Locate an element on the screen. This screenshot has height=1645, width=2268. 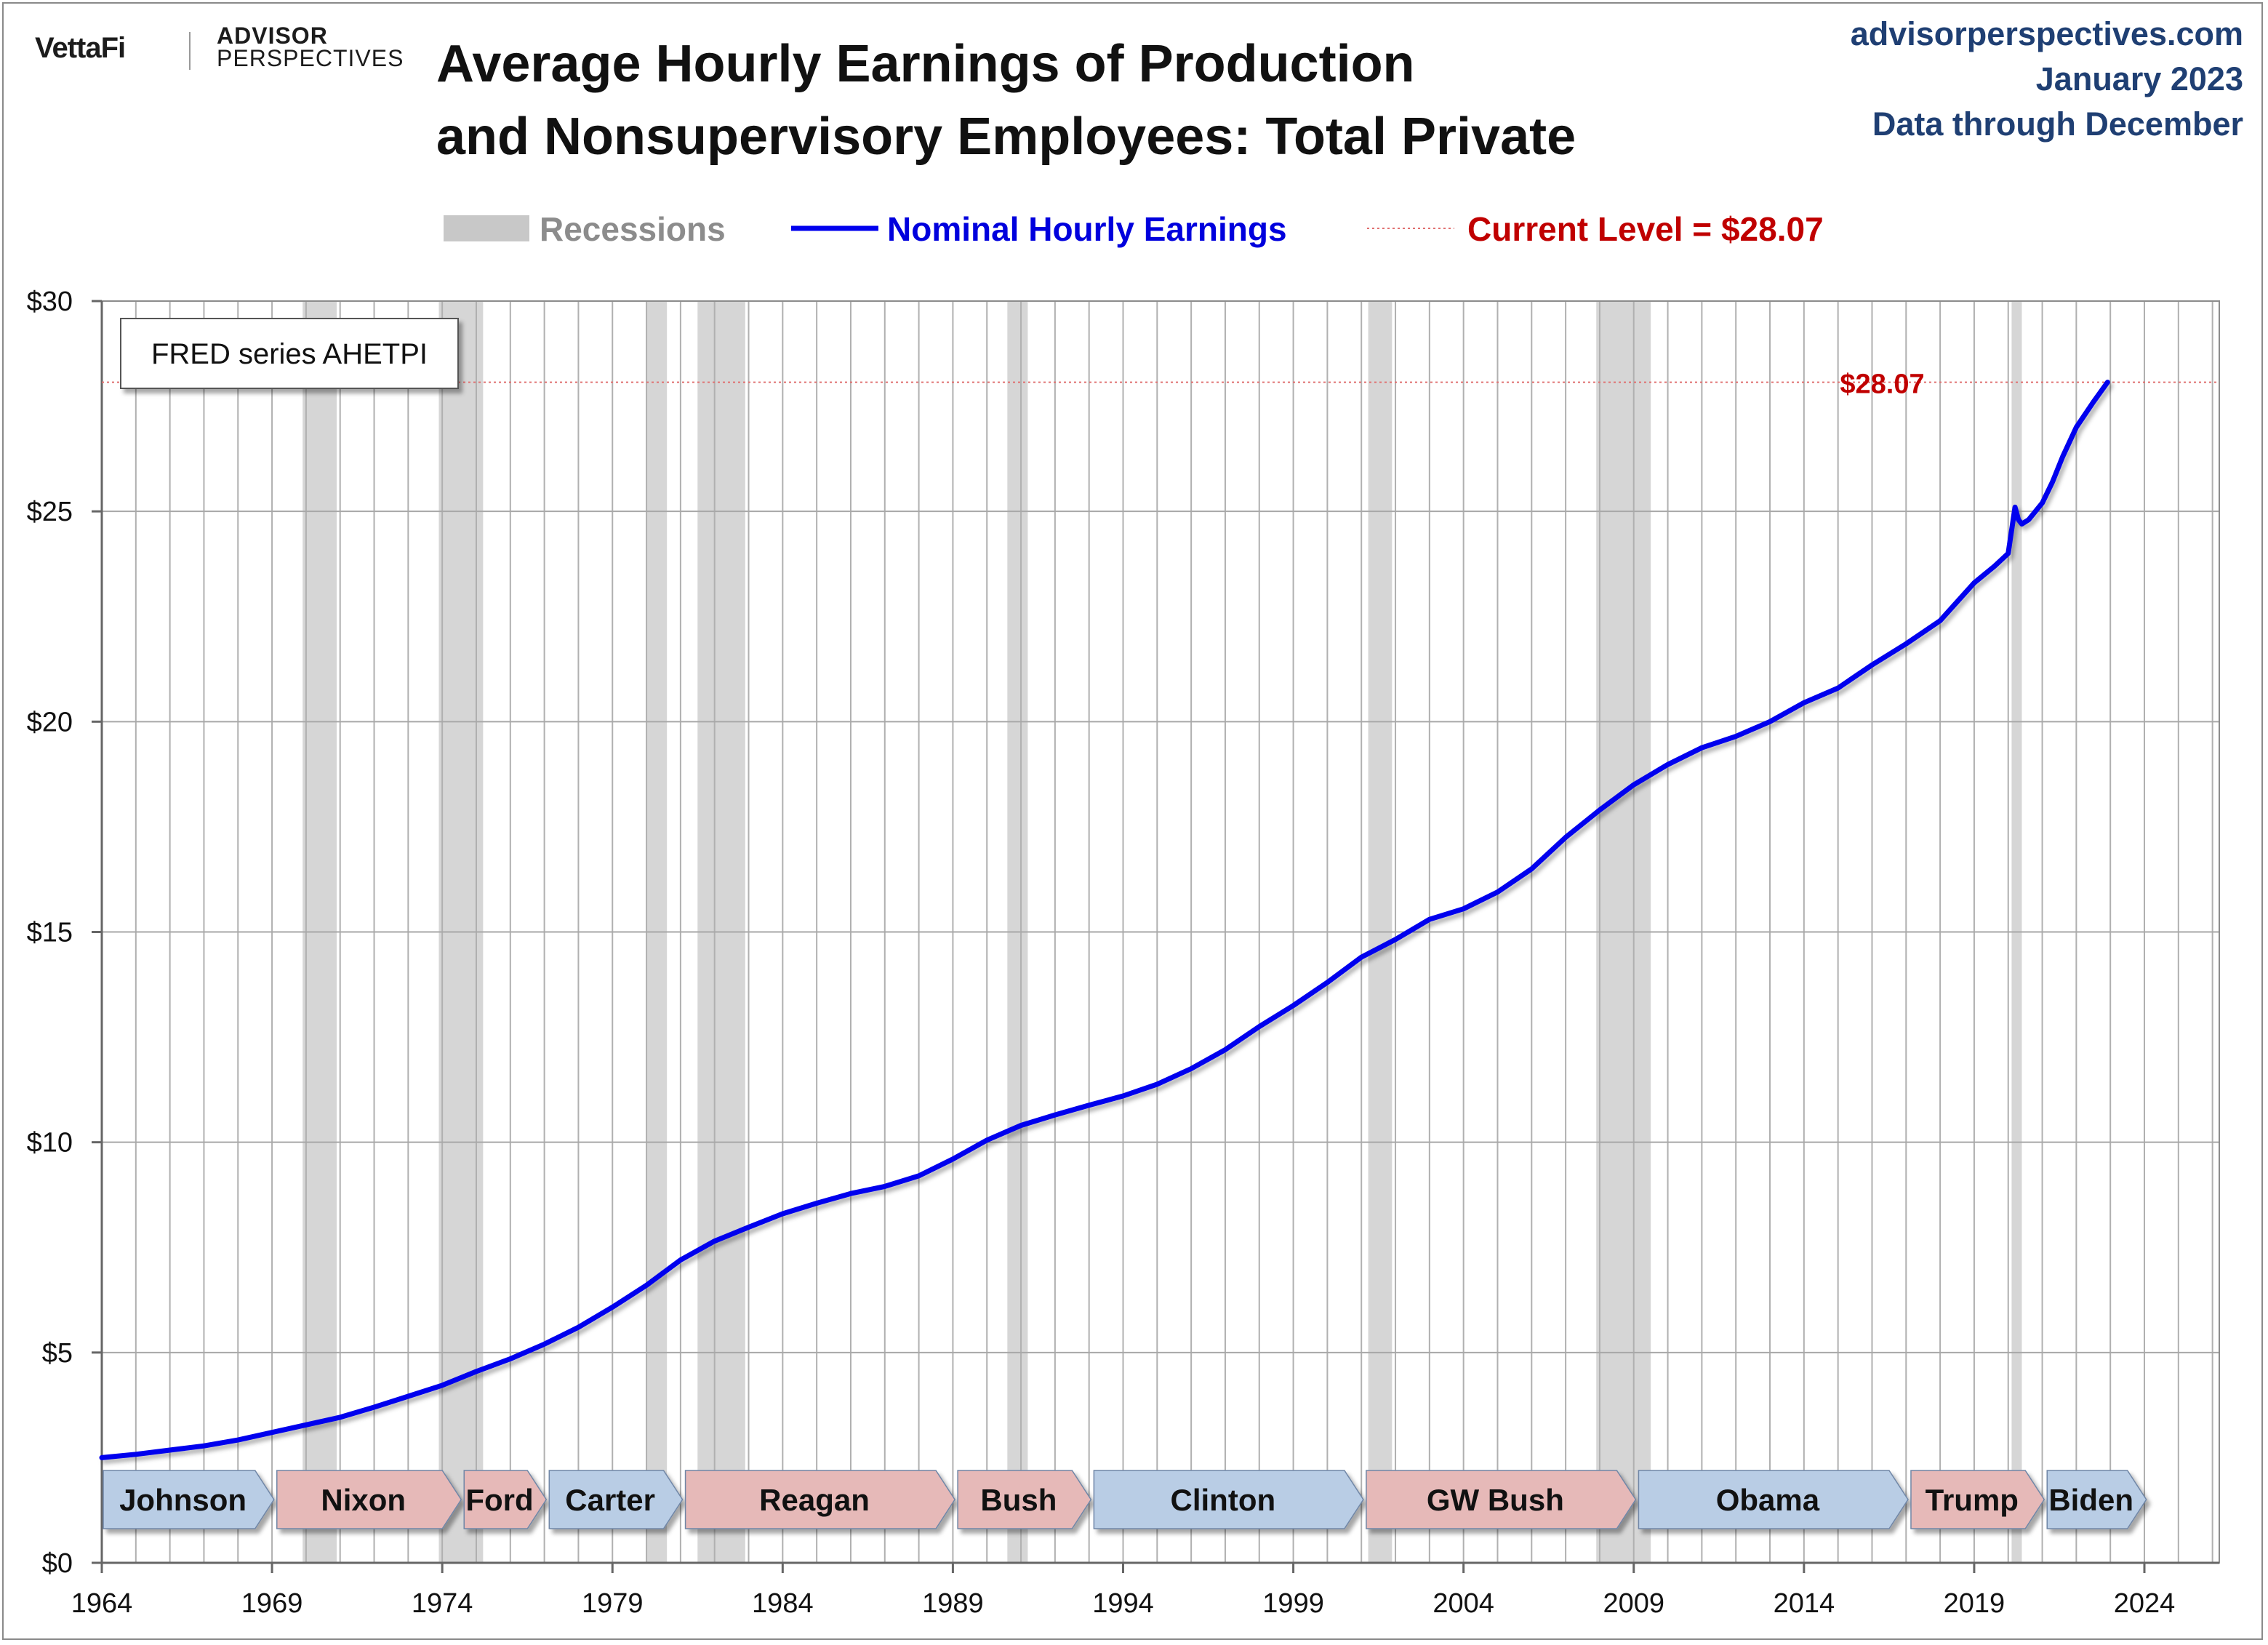
x-tick-label: 1969 is located at coordinates (272, 1603).